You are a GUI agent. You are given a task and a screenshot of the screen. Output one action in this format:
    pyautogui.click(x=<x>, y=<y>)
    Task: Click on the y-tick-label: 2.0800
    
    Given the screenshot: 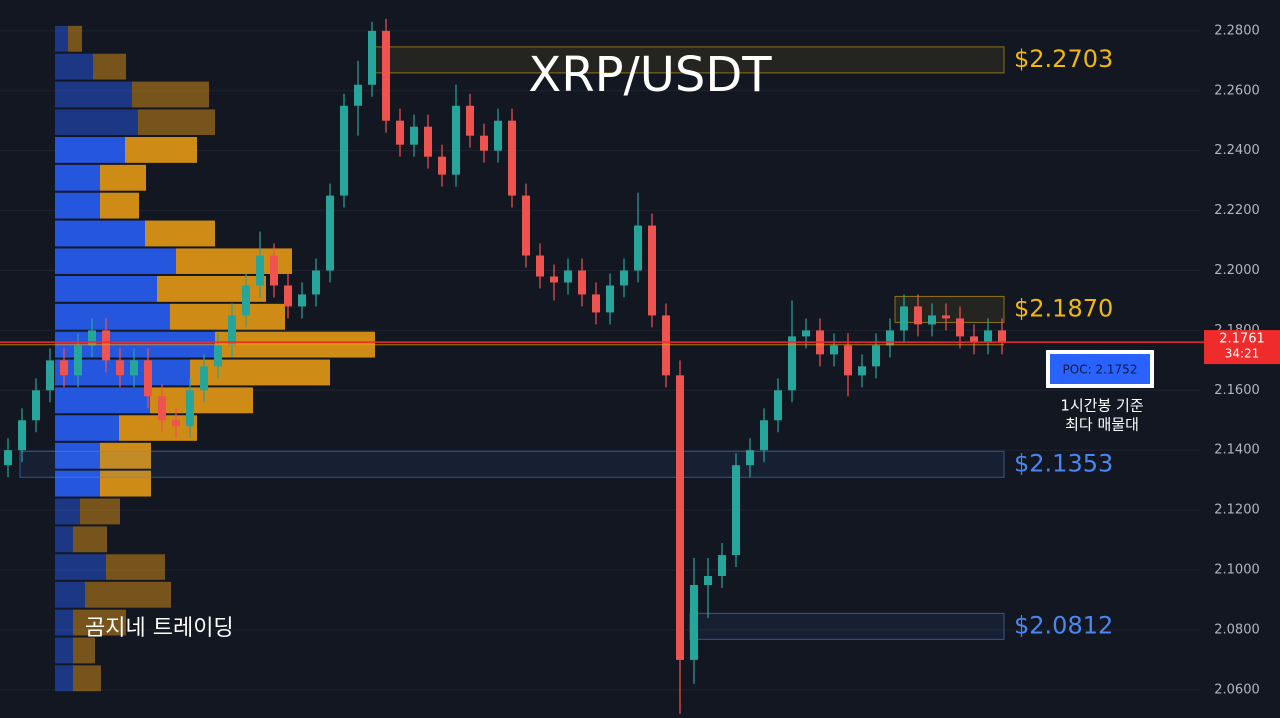 What is the action you would take?
    pyautogui.click(x=1237, y=629)
    